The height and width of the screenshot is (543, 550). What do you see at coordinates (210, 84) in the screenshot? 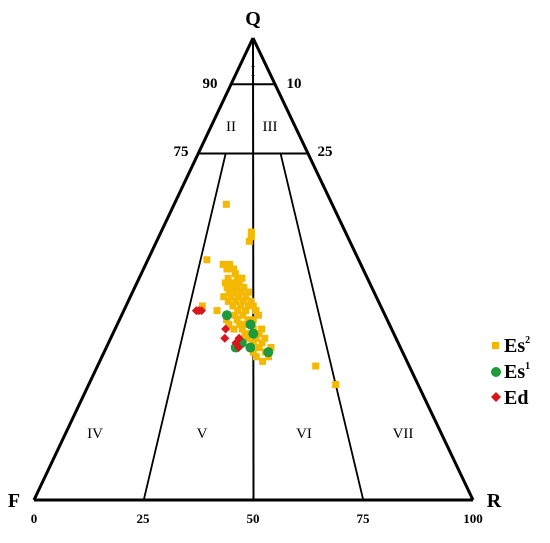
I see `side-tick-90: 90` at bounding box center [210, 84].